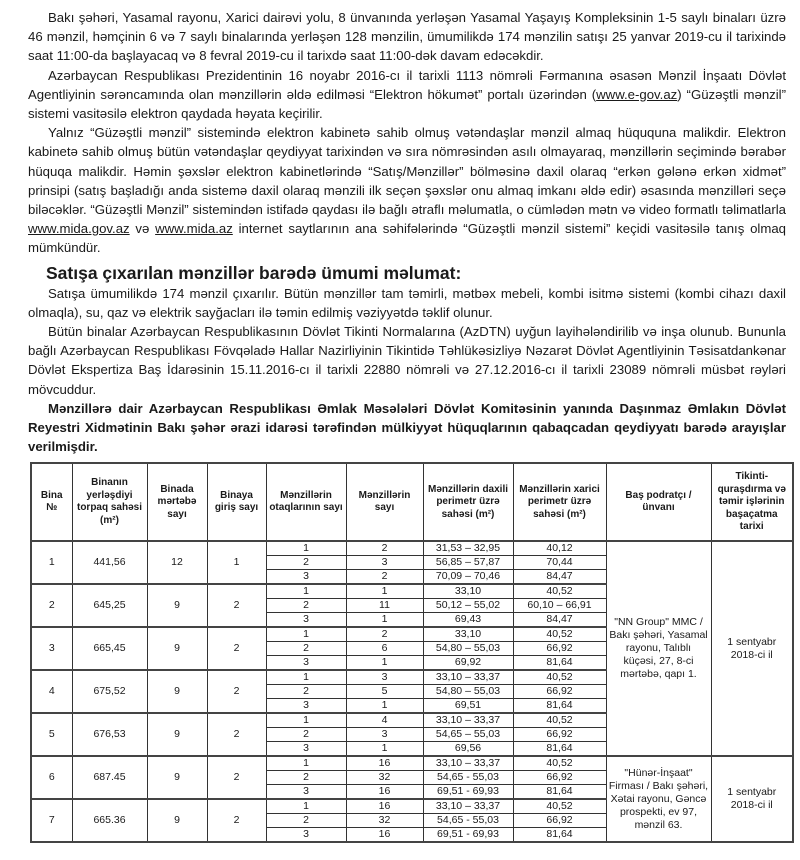 This screenshot has width=800, height=860. Describe the element at coordinates (194, 229) in the screenshot. I see `mida-link: www.mida.az` at that location.